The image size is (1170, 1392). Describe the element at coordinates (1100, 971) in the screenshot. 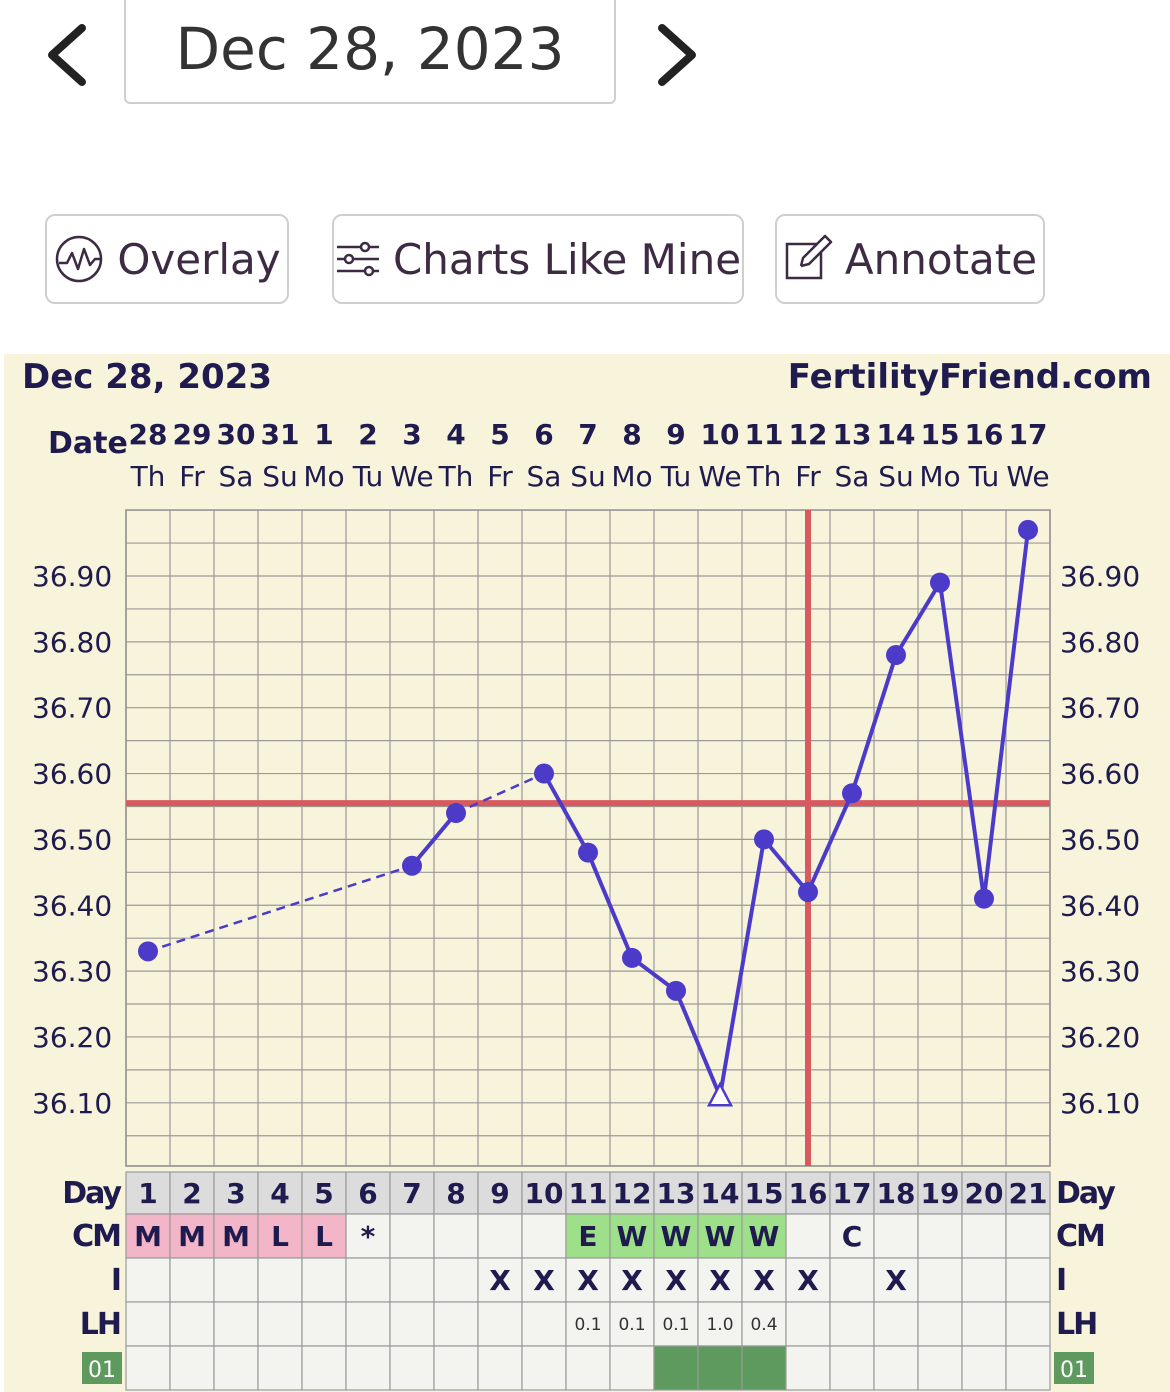

I see `ytick-label-right: 36.30` at that location.